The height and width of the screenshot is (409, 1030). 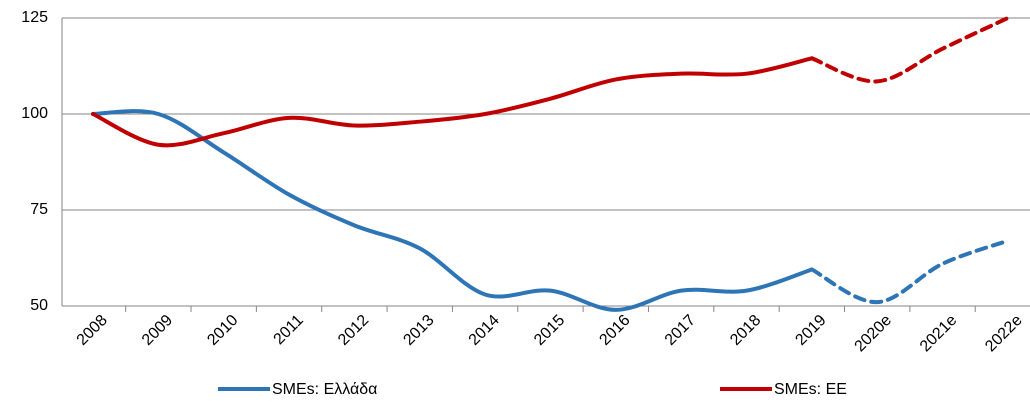 What do you see at coordinates (939, 334) in the screenshot?
I see `x-tick-label: 2021e` at bounding box center [939, 334].